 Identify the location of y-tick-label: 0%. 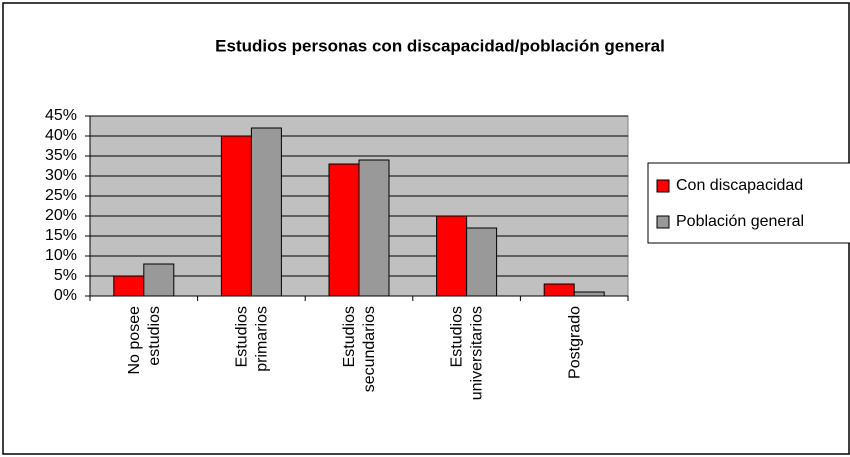
(65, 295).